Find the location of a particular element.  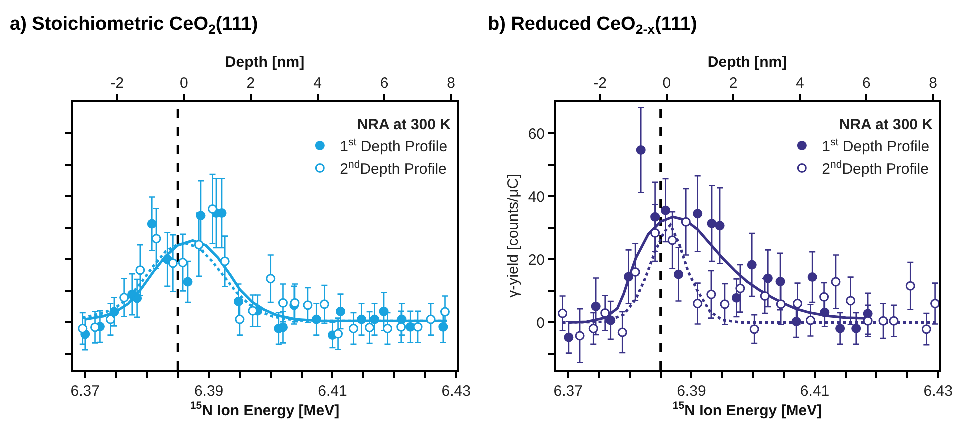

y-tick-label: 60 is located at coordinates (536, 134).